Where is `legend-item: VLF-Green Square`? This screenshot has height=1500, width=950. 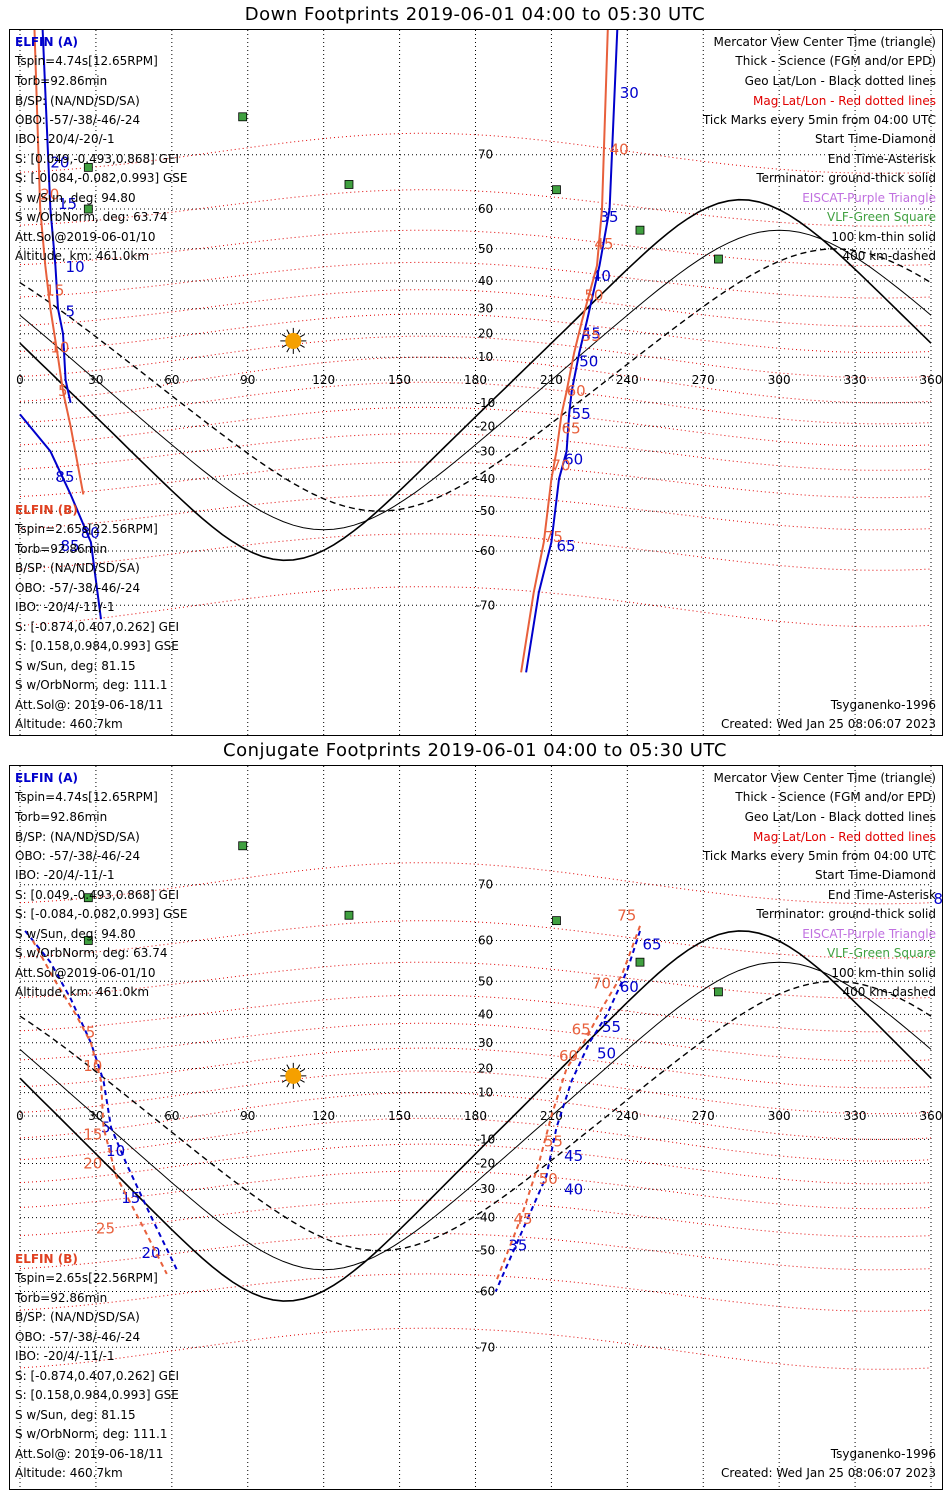 legend-item: VLF-Green Square is located at coordinates (881, 217).